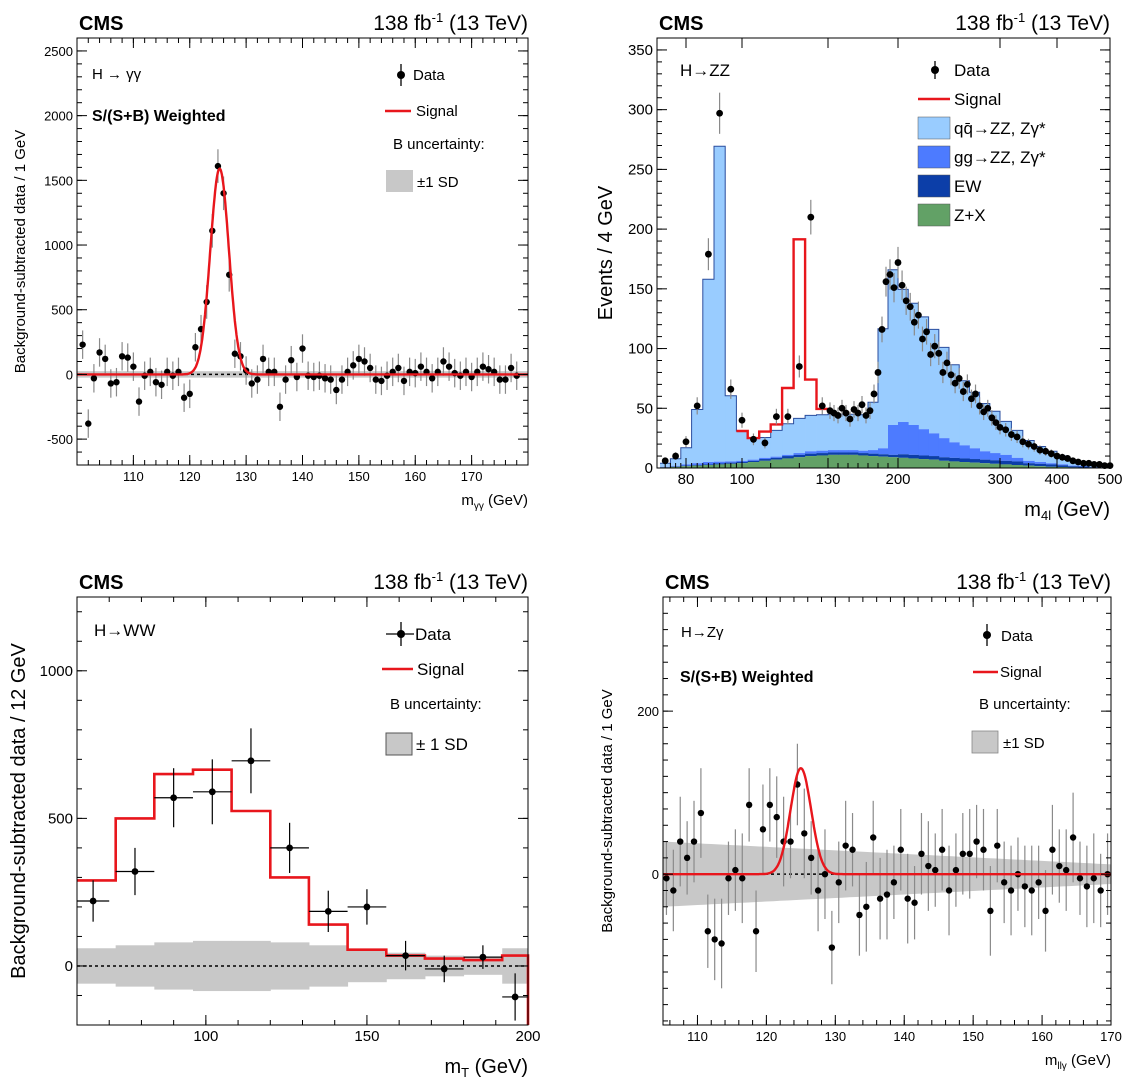  What do you see at coordinates (302, 271) in the screenshot?
I see `signal-curve` at bounding box center [302, 271].